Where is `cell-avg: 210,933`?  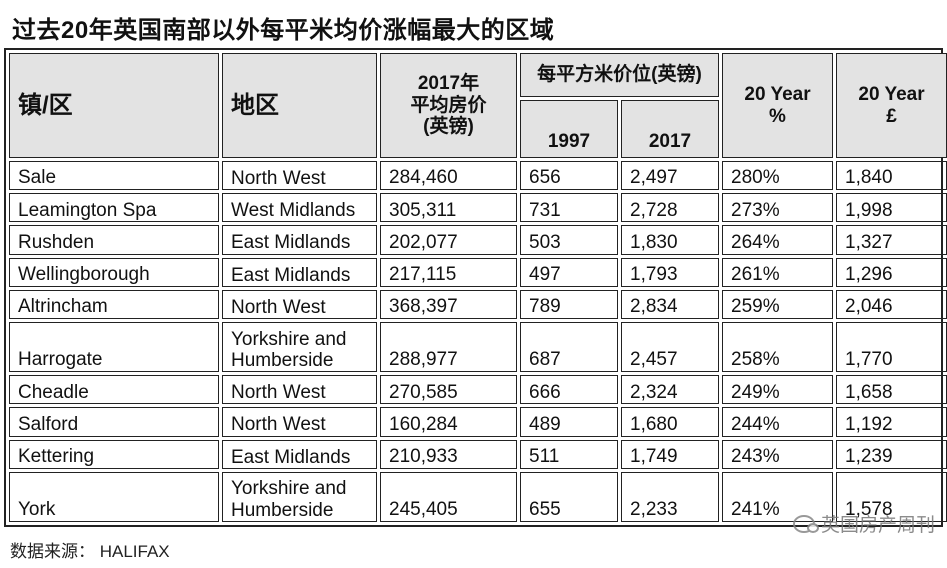
cell-avg: 210,933 is located at coordinates (448, 454).